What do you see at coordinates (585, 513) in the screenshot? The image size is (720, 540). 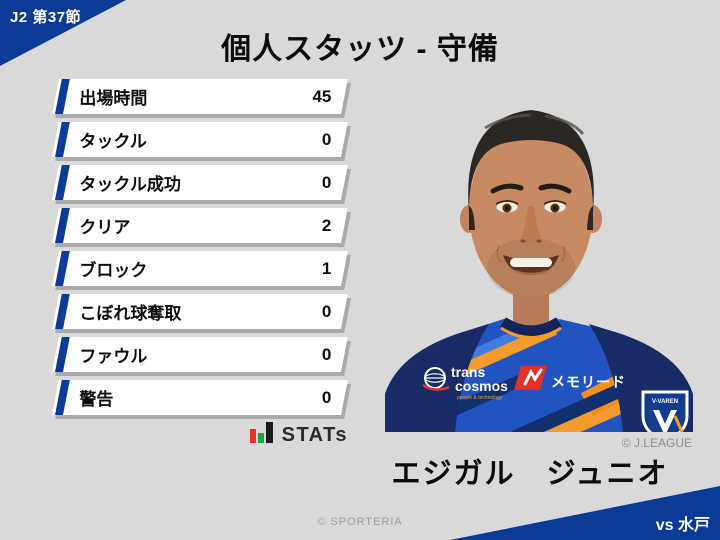 I see `opponent-ribbon: vs 水戸` at bounding box center [585, 513].